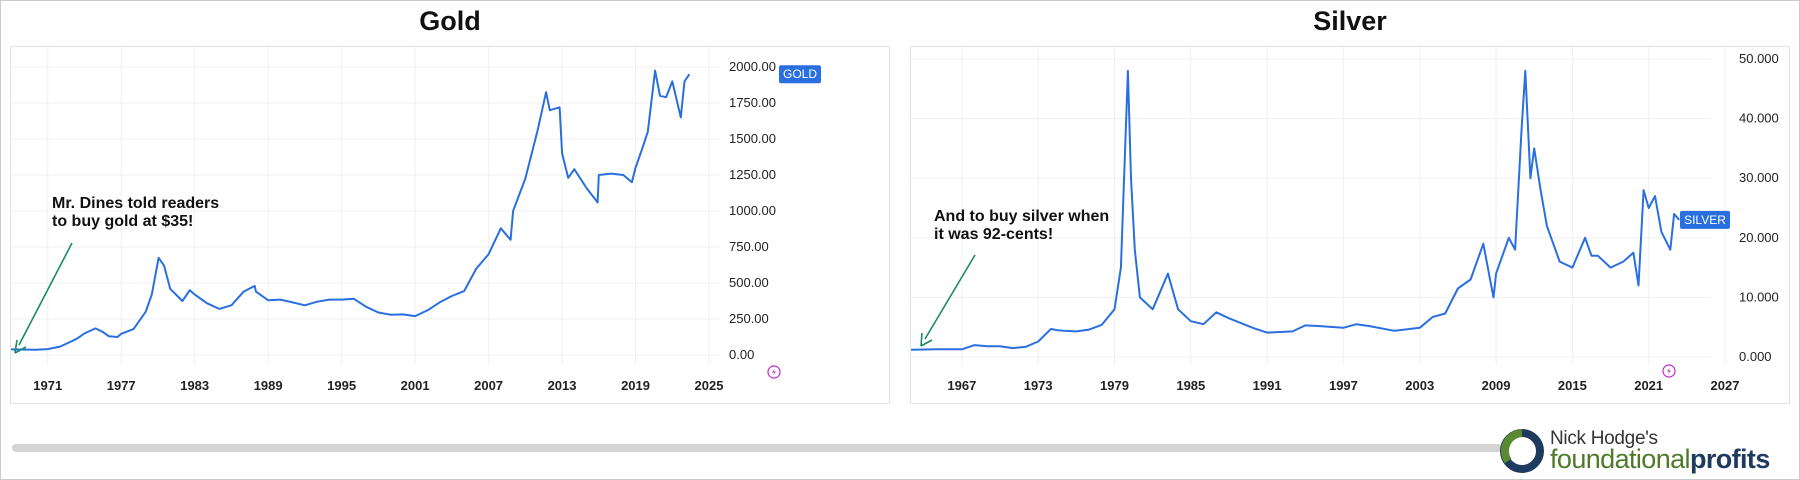 The width and height of the screenshot is (1800, 480). I want to click on gold-y-tick-label: 0.00, so click(741, 354).